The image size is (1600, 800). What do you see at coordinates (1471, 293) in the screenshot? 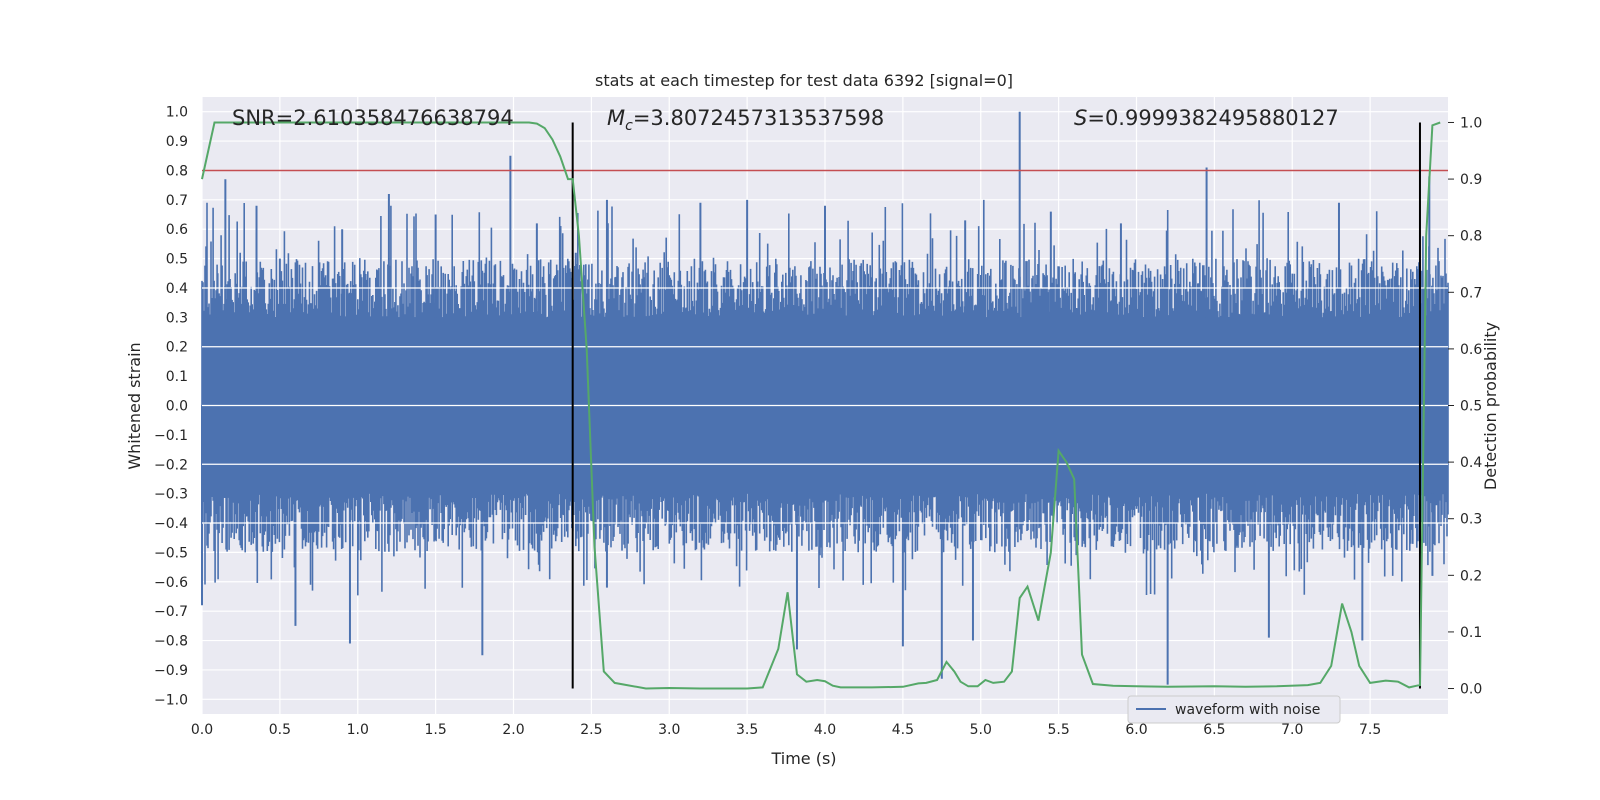
I see `y2-tick-label: 0.7` at bounding box center [1471, 293].